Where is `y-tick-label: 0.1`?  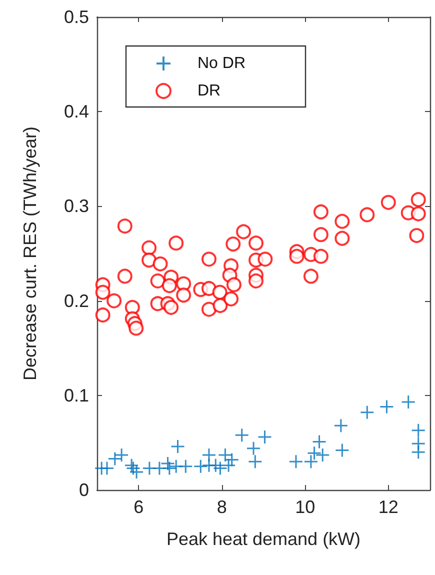 y-tick-label: 0.1 is located at coordinates (76, 395).